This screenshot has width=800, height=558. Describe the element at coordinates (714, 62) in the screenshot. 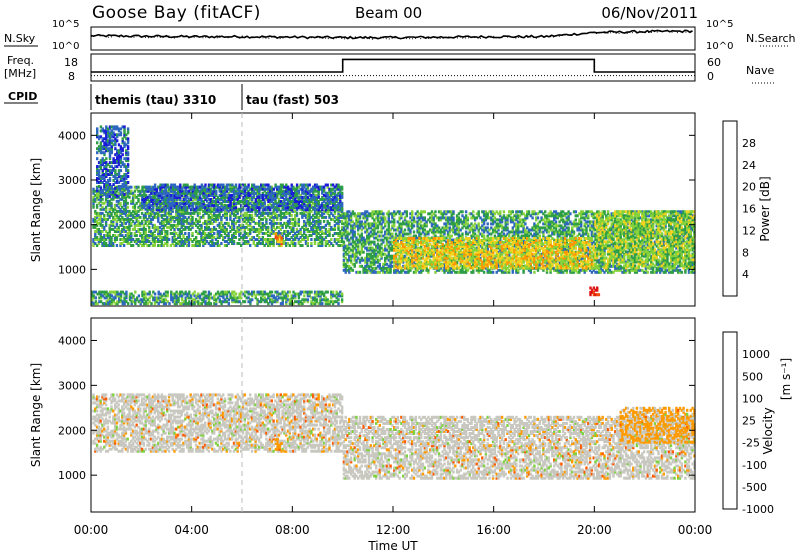

I see `nave-tick-top: 60` at that location.